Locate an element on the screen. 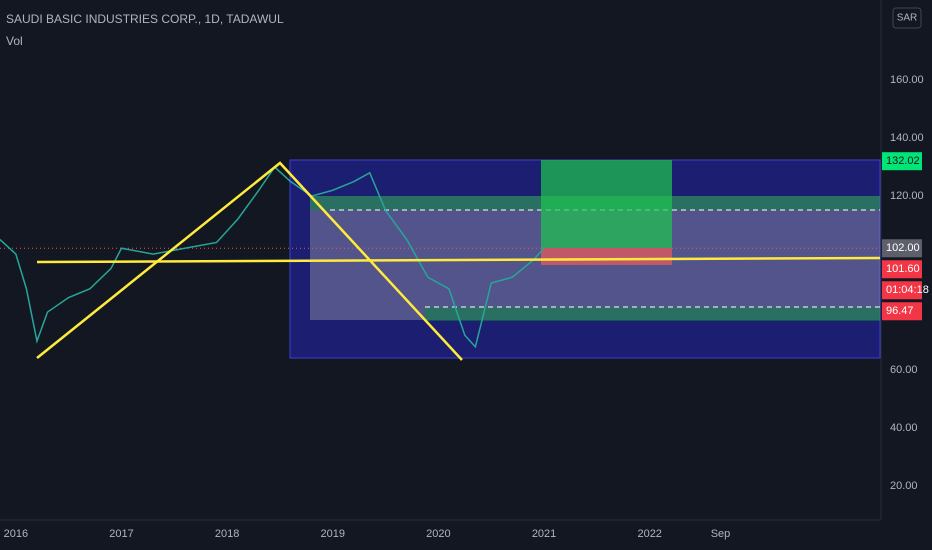 The image size is (932, 550). x-tick-label: 2021 is located at coordinates (544, 534).